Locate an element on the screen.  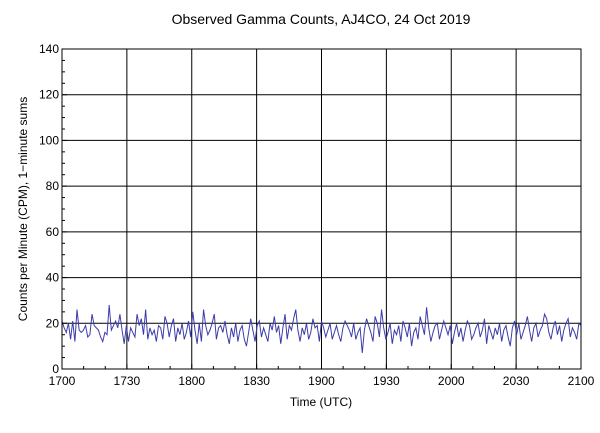
y-axis-label: Counts per Minute (CPM), 1−minute sums is located at coordinates (23, 209).